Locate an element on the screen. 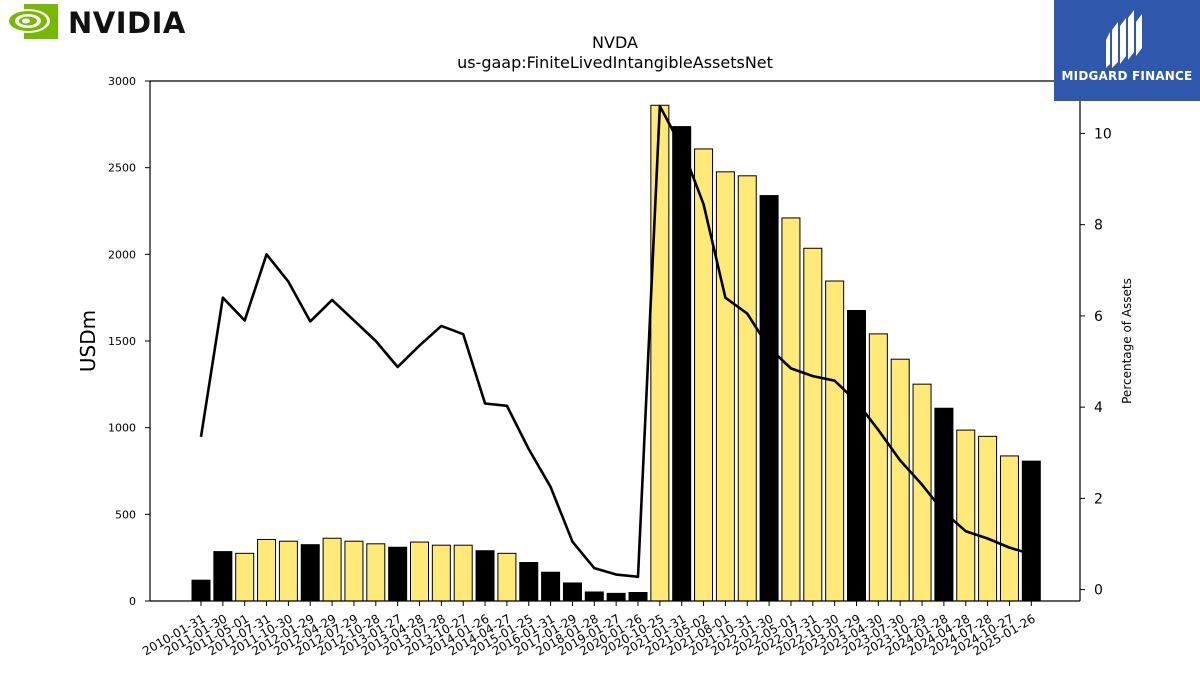  y2-tick-label: 4 is located at coordinates (1098, 408).